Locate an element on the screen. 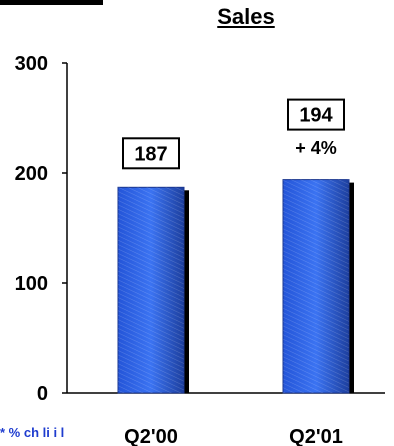  header-rule is located at coordinates (51, 2).